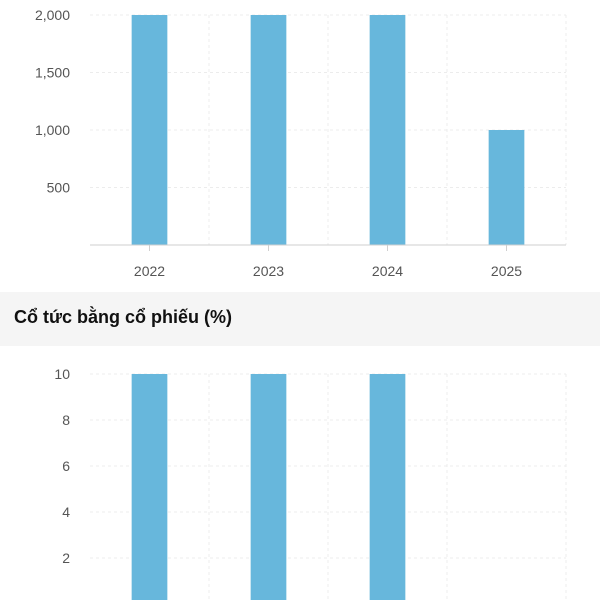  What do you see at coordinates (66, 420) in the screenshot?
I see `y-tick-label: 8` at bounding box center [66, 420].